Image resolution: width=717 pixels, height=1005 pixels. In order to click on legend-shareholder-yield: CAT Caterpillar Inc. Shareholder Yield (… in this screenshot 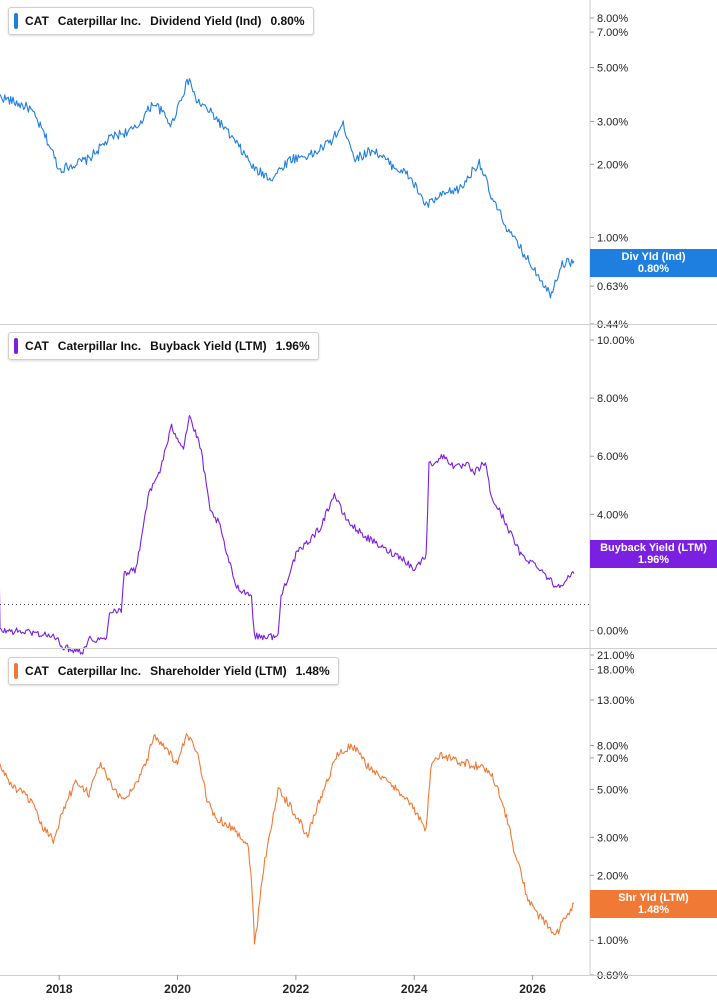, I will do `click(173, 671)`.